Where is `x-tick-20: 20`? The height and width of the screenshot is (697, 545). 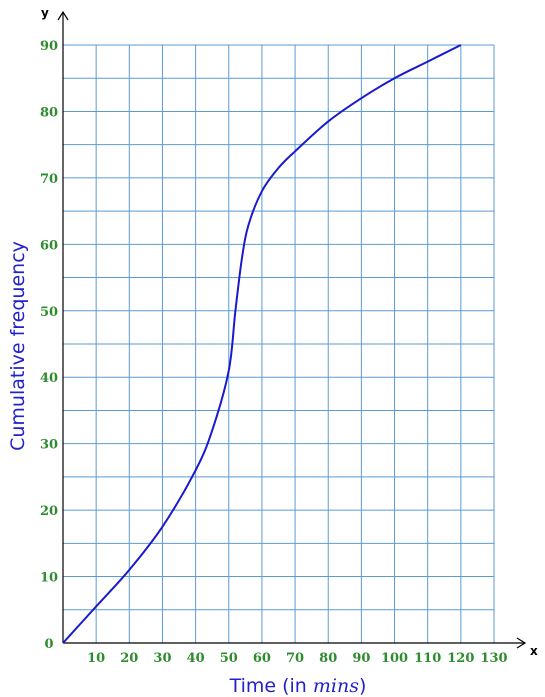 x-tick-20: 20 is located at coordinates (129, 658).